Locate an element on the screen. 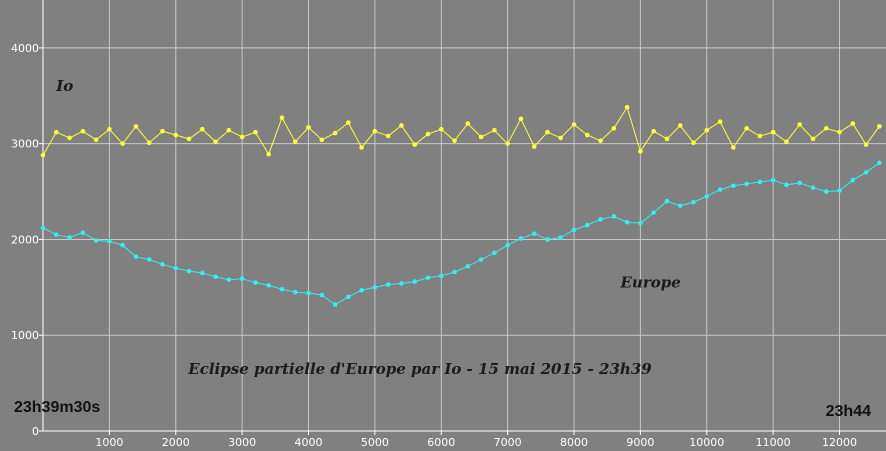 Image resolution: width=886 pixels, height=451 pixels. x-tick-label: 2000 is located at coordinates (176, 442).